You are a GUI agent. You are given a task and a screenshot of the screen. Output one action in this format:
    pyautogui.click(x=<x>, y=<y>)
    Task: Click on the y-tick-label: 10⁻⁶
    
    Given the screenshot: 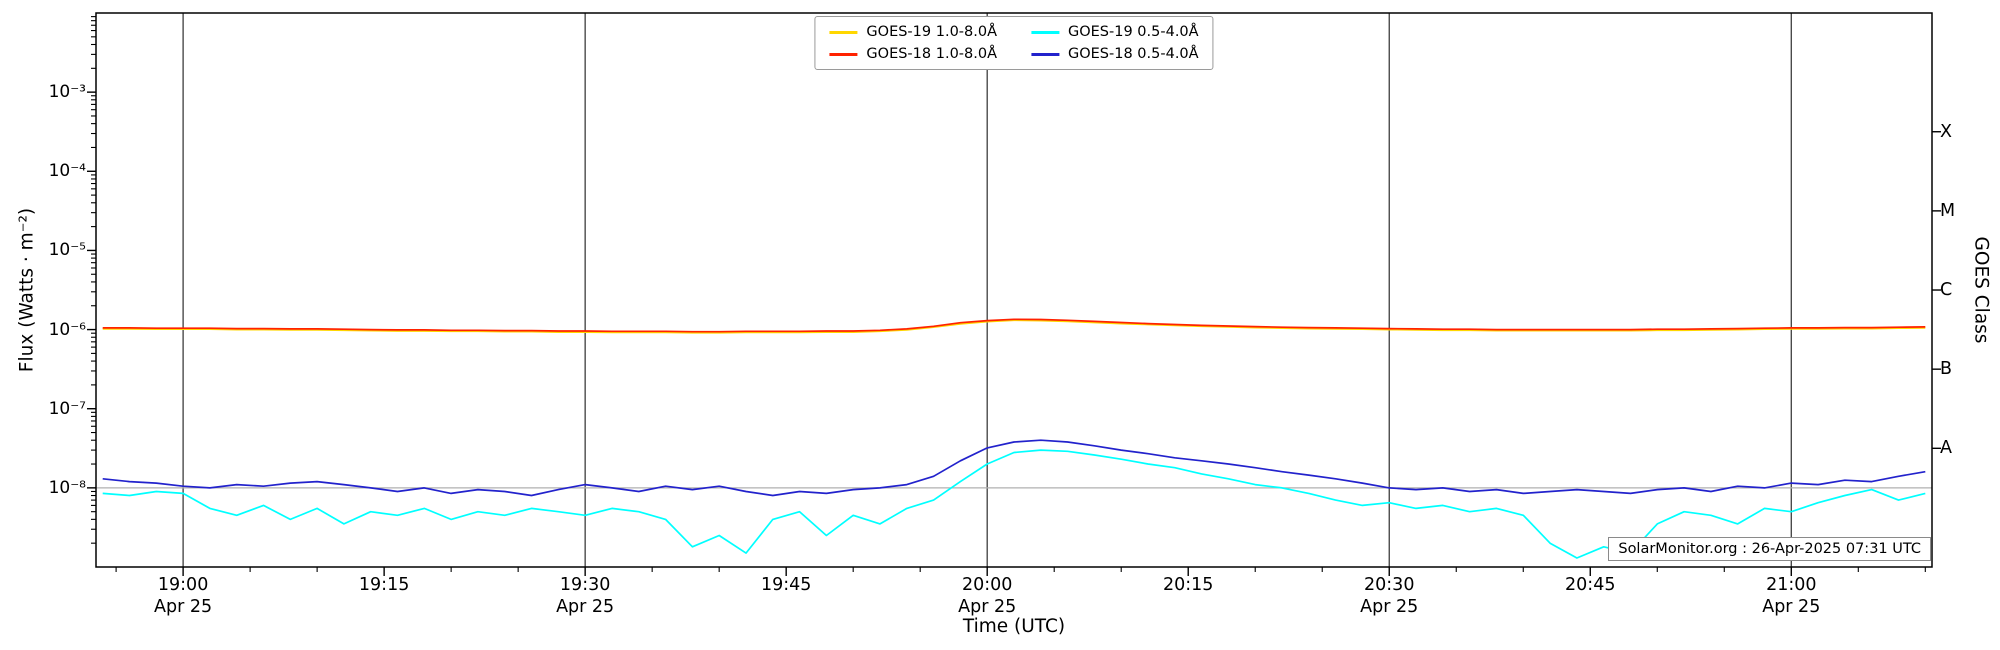 What is the action you would take?
    pyautogui.click(x=67, y=329)
    